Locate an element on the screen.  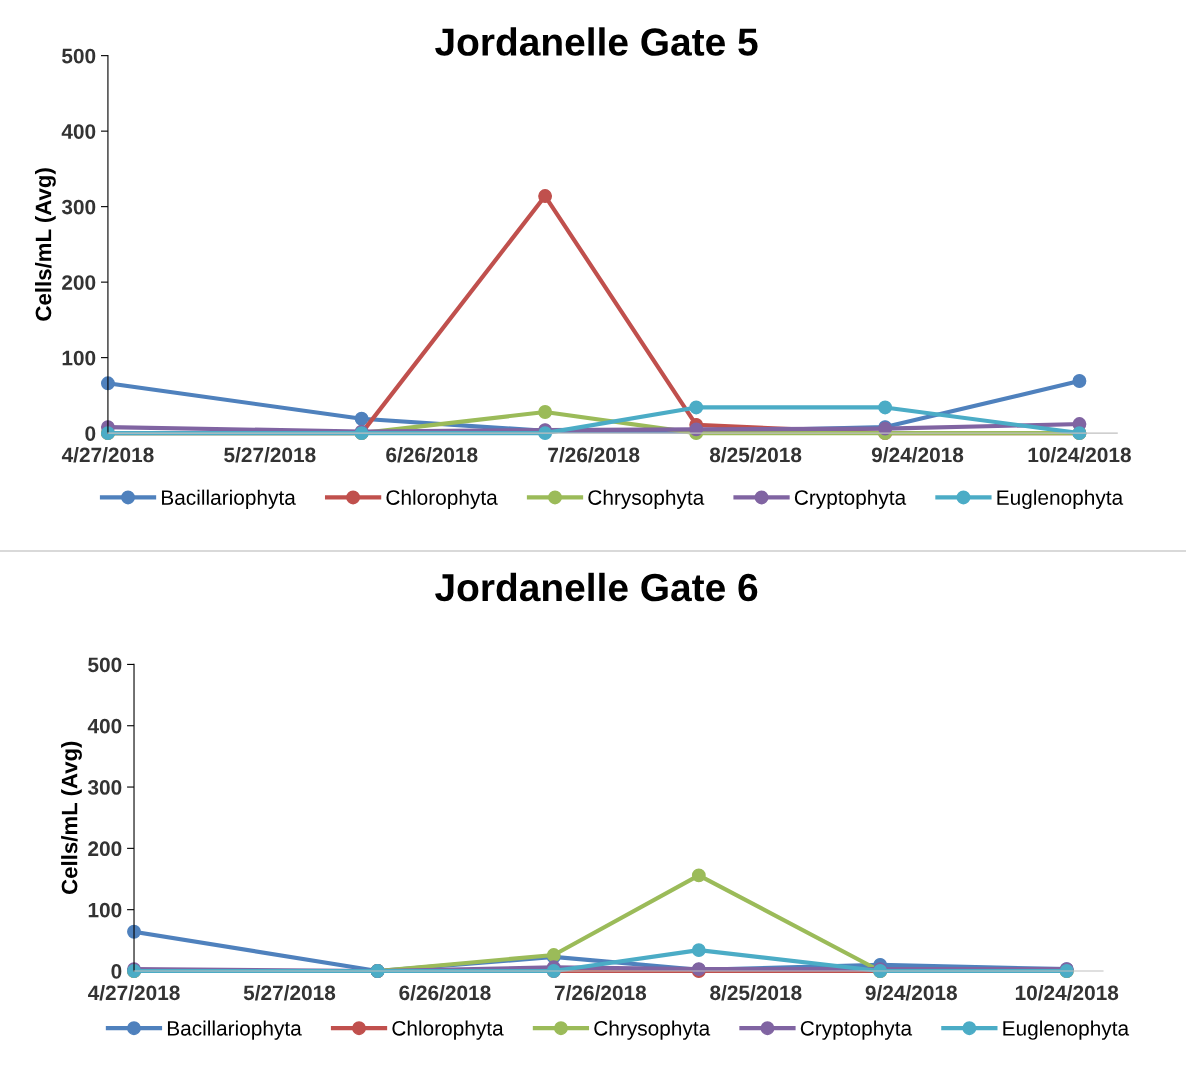
chart-title: Jordanelle Gate 5 is located at coordinates (596, 41).